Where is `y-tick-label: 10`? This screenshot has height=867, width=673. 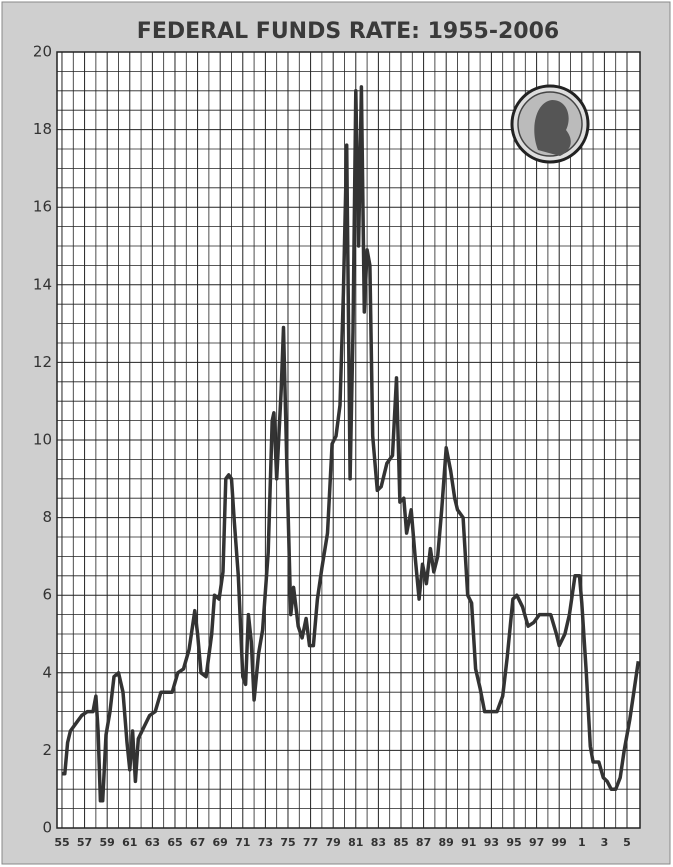 y-tick-label: 10 is located at coordinates (42, 440).